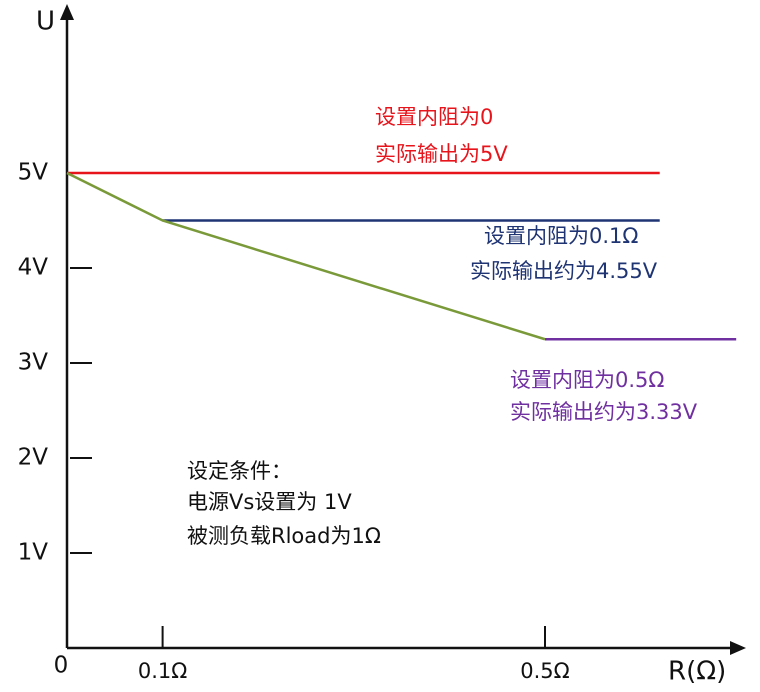  I want to click on annotation: 被测负载Rload为1Ω, so click(284, 536).